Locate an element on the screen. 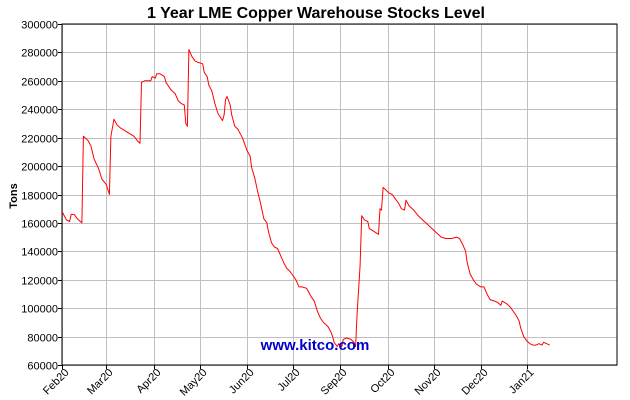 This screenshot has height=400, width=630. y-tick-label: 180000 is located at coordinates (39, 197).